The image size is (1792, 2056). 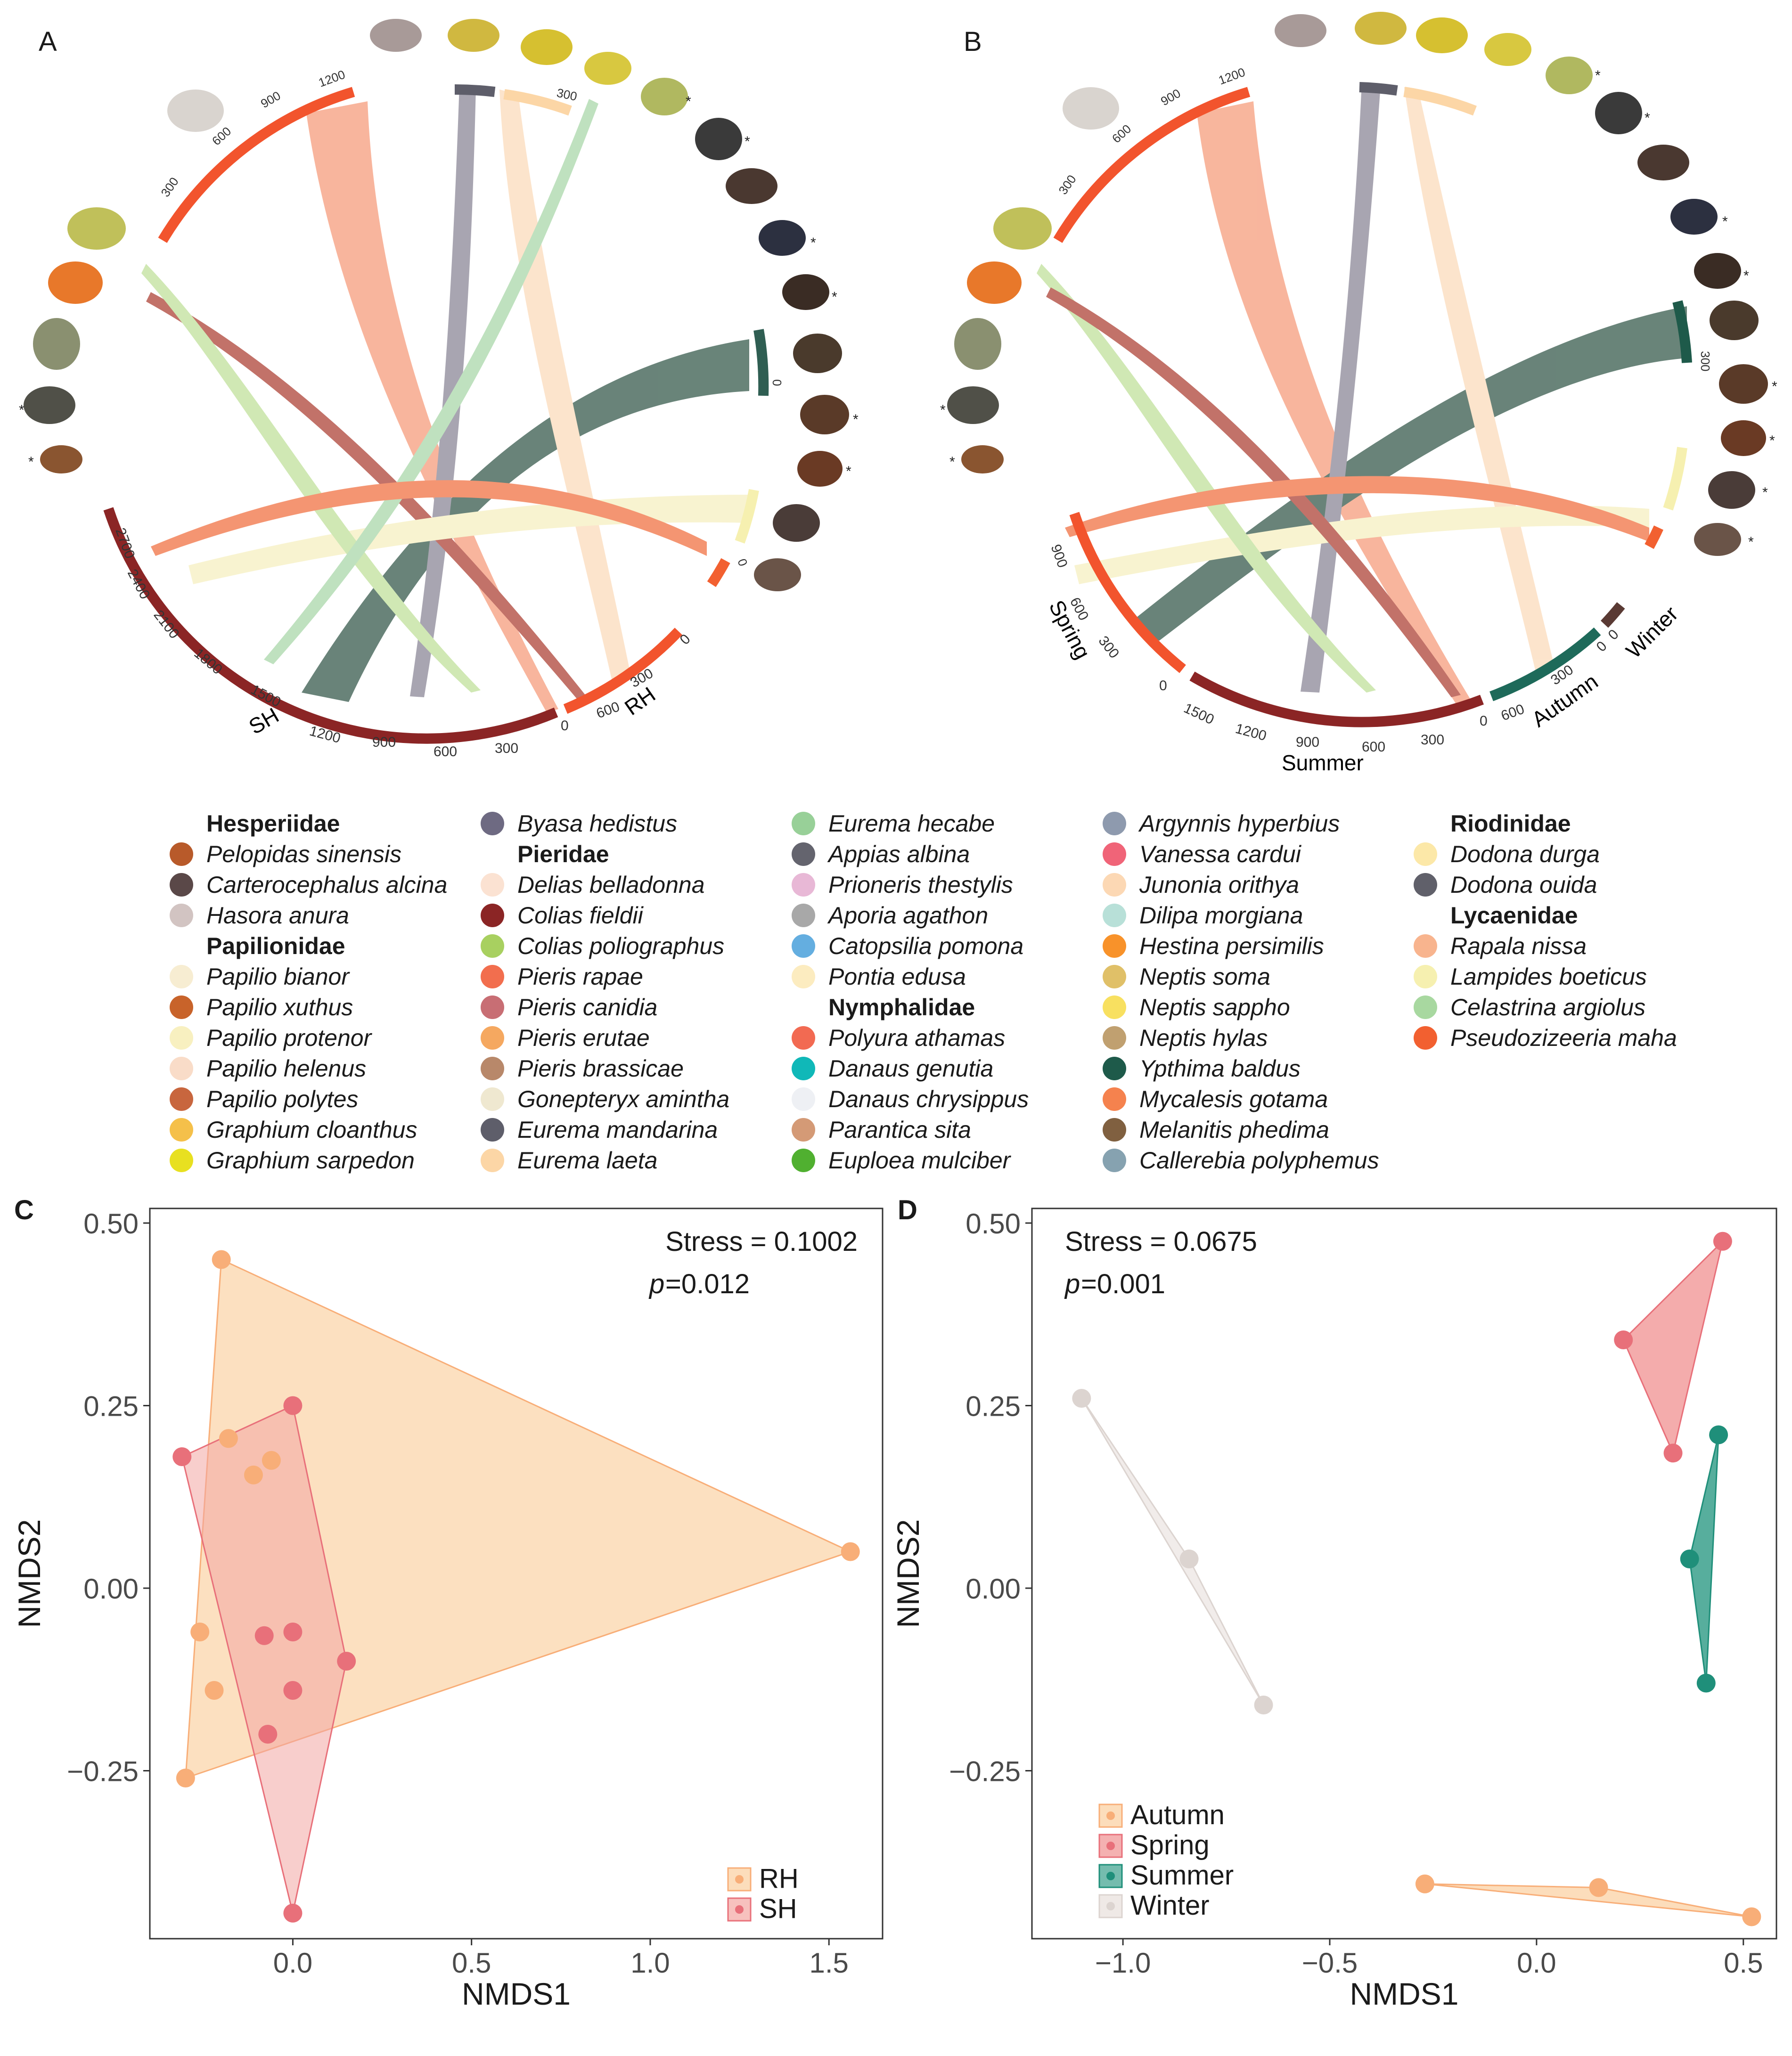 I want to click on legend-item: Celastrina argiolus, so click(x=1545, y=1007).